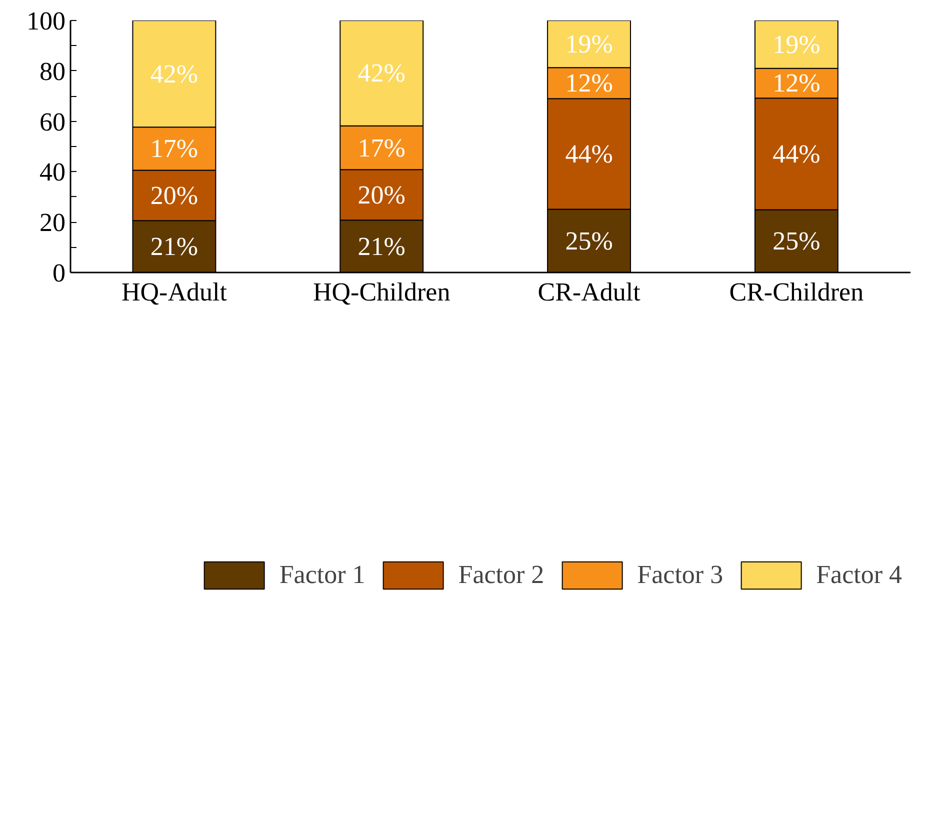 The height and width of the screenshot is (834, 925). Describe the element at coordinates (381, 292) in the screenshot. I see `x-tick-label: HQ-Children` at that location.